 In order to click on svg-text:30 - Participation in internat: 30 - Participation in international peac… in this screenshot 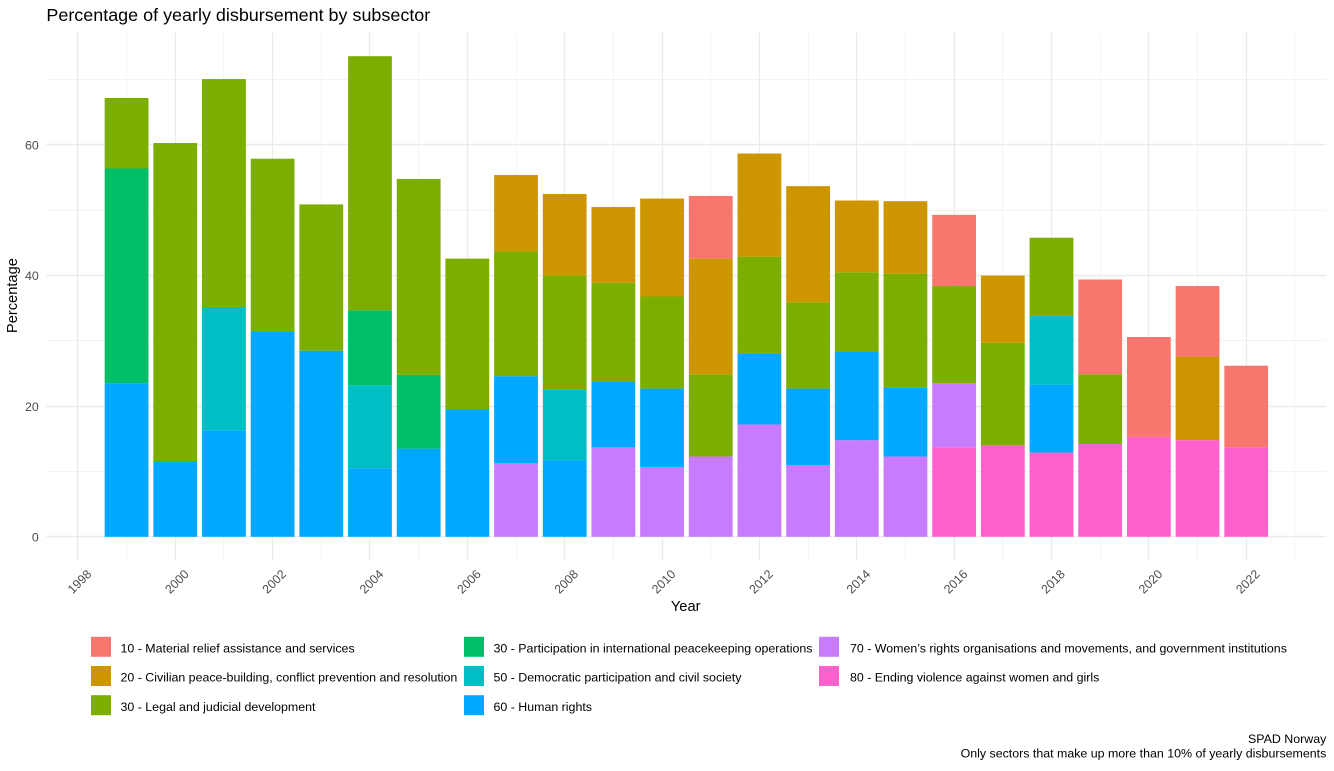, I will do `click(653, 649)`.